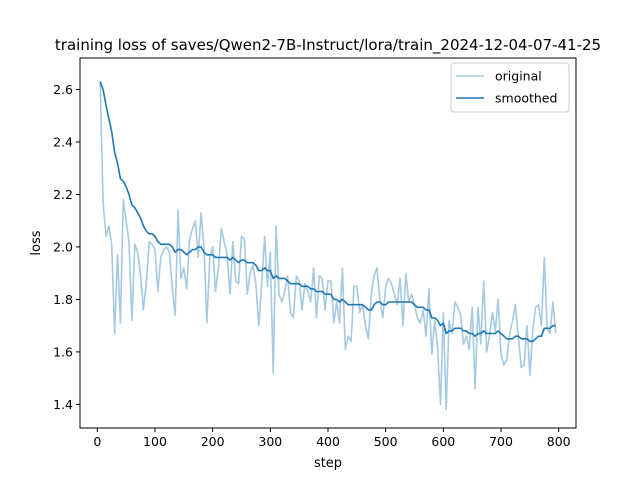 Image resolution: width=640 pixels, height=480 pixels. Describe the element at coordinates (270, 441) in the screenshot. I see `x-tick-label: 300` at that location.